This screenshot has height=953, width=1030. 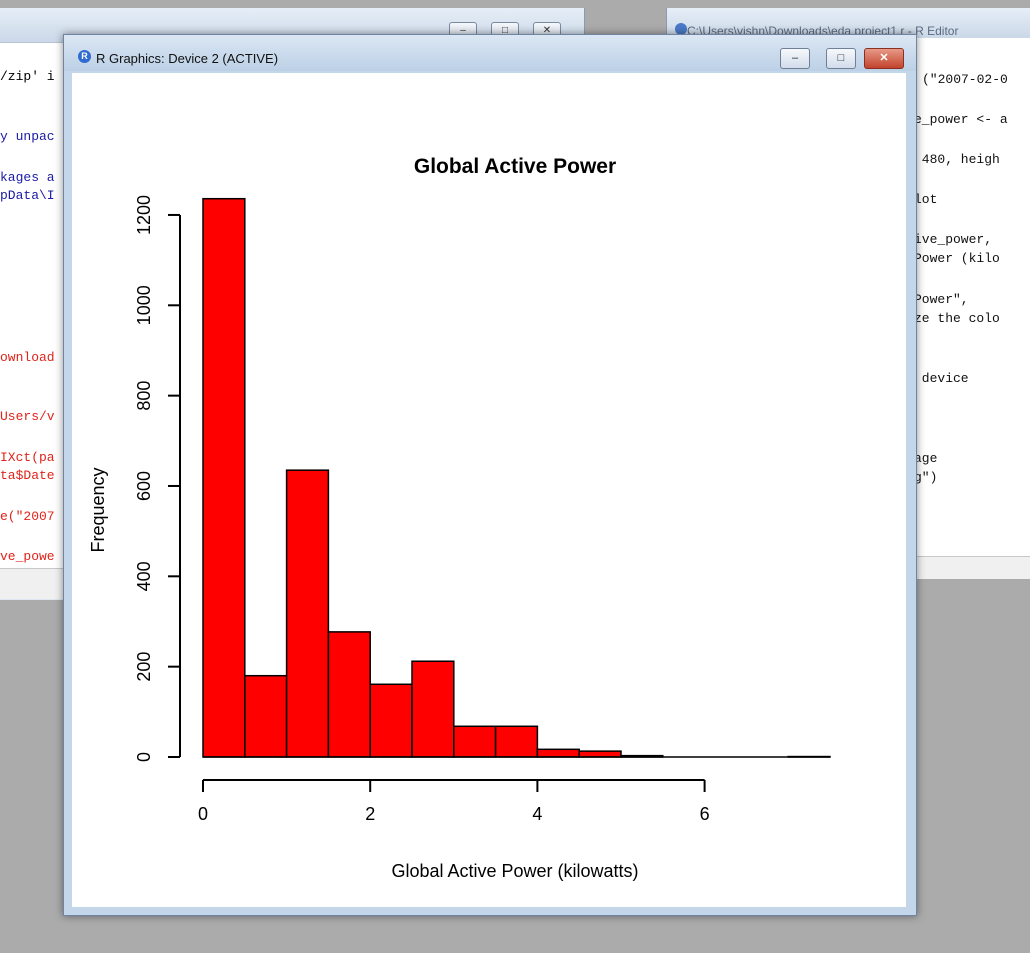 What do you see at coordinates (370, 814) in the screenshot?
I see `x-tick-label: 2` at bounding box center [370, 814].